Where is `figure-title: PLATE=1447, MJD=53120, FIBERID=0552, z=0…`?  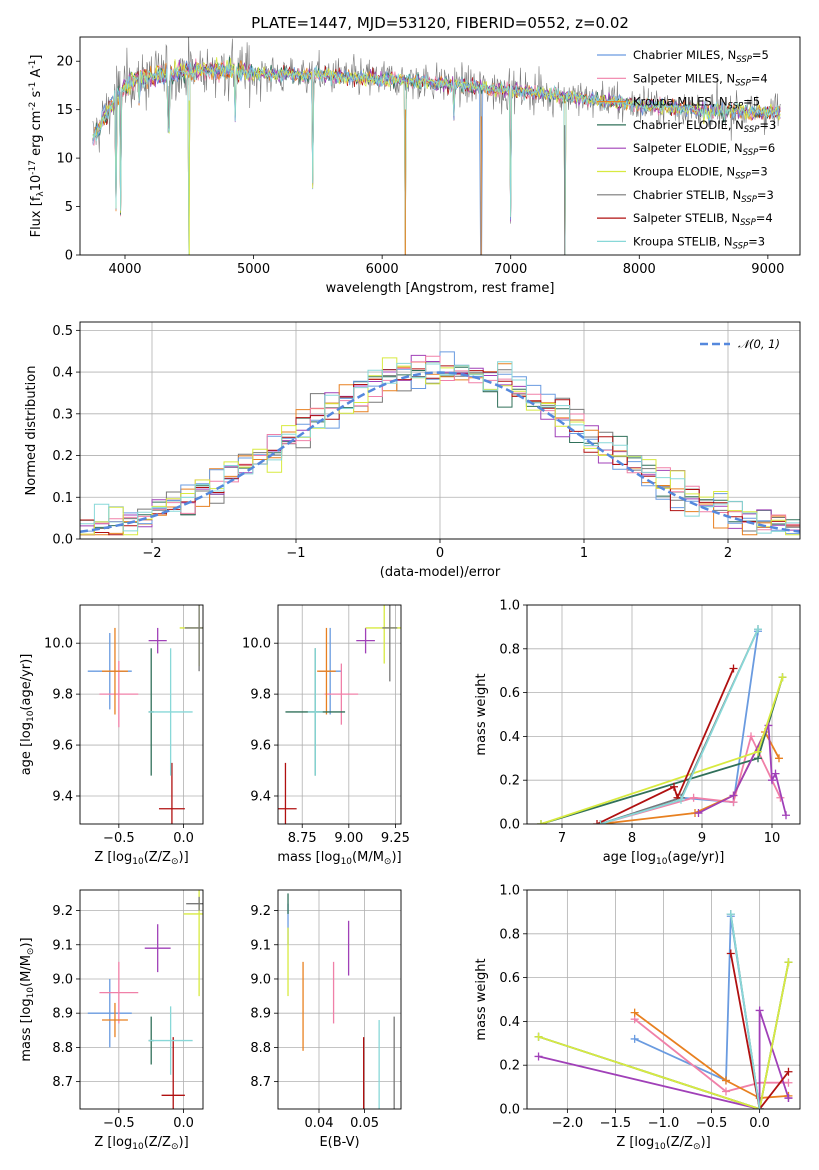
figure-title: PLATE=1447, MJD=53120, FIBERID=0552, z=0… is located at coordinates (440, 23).